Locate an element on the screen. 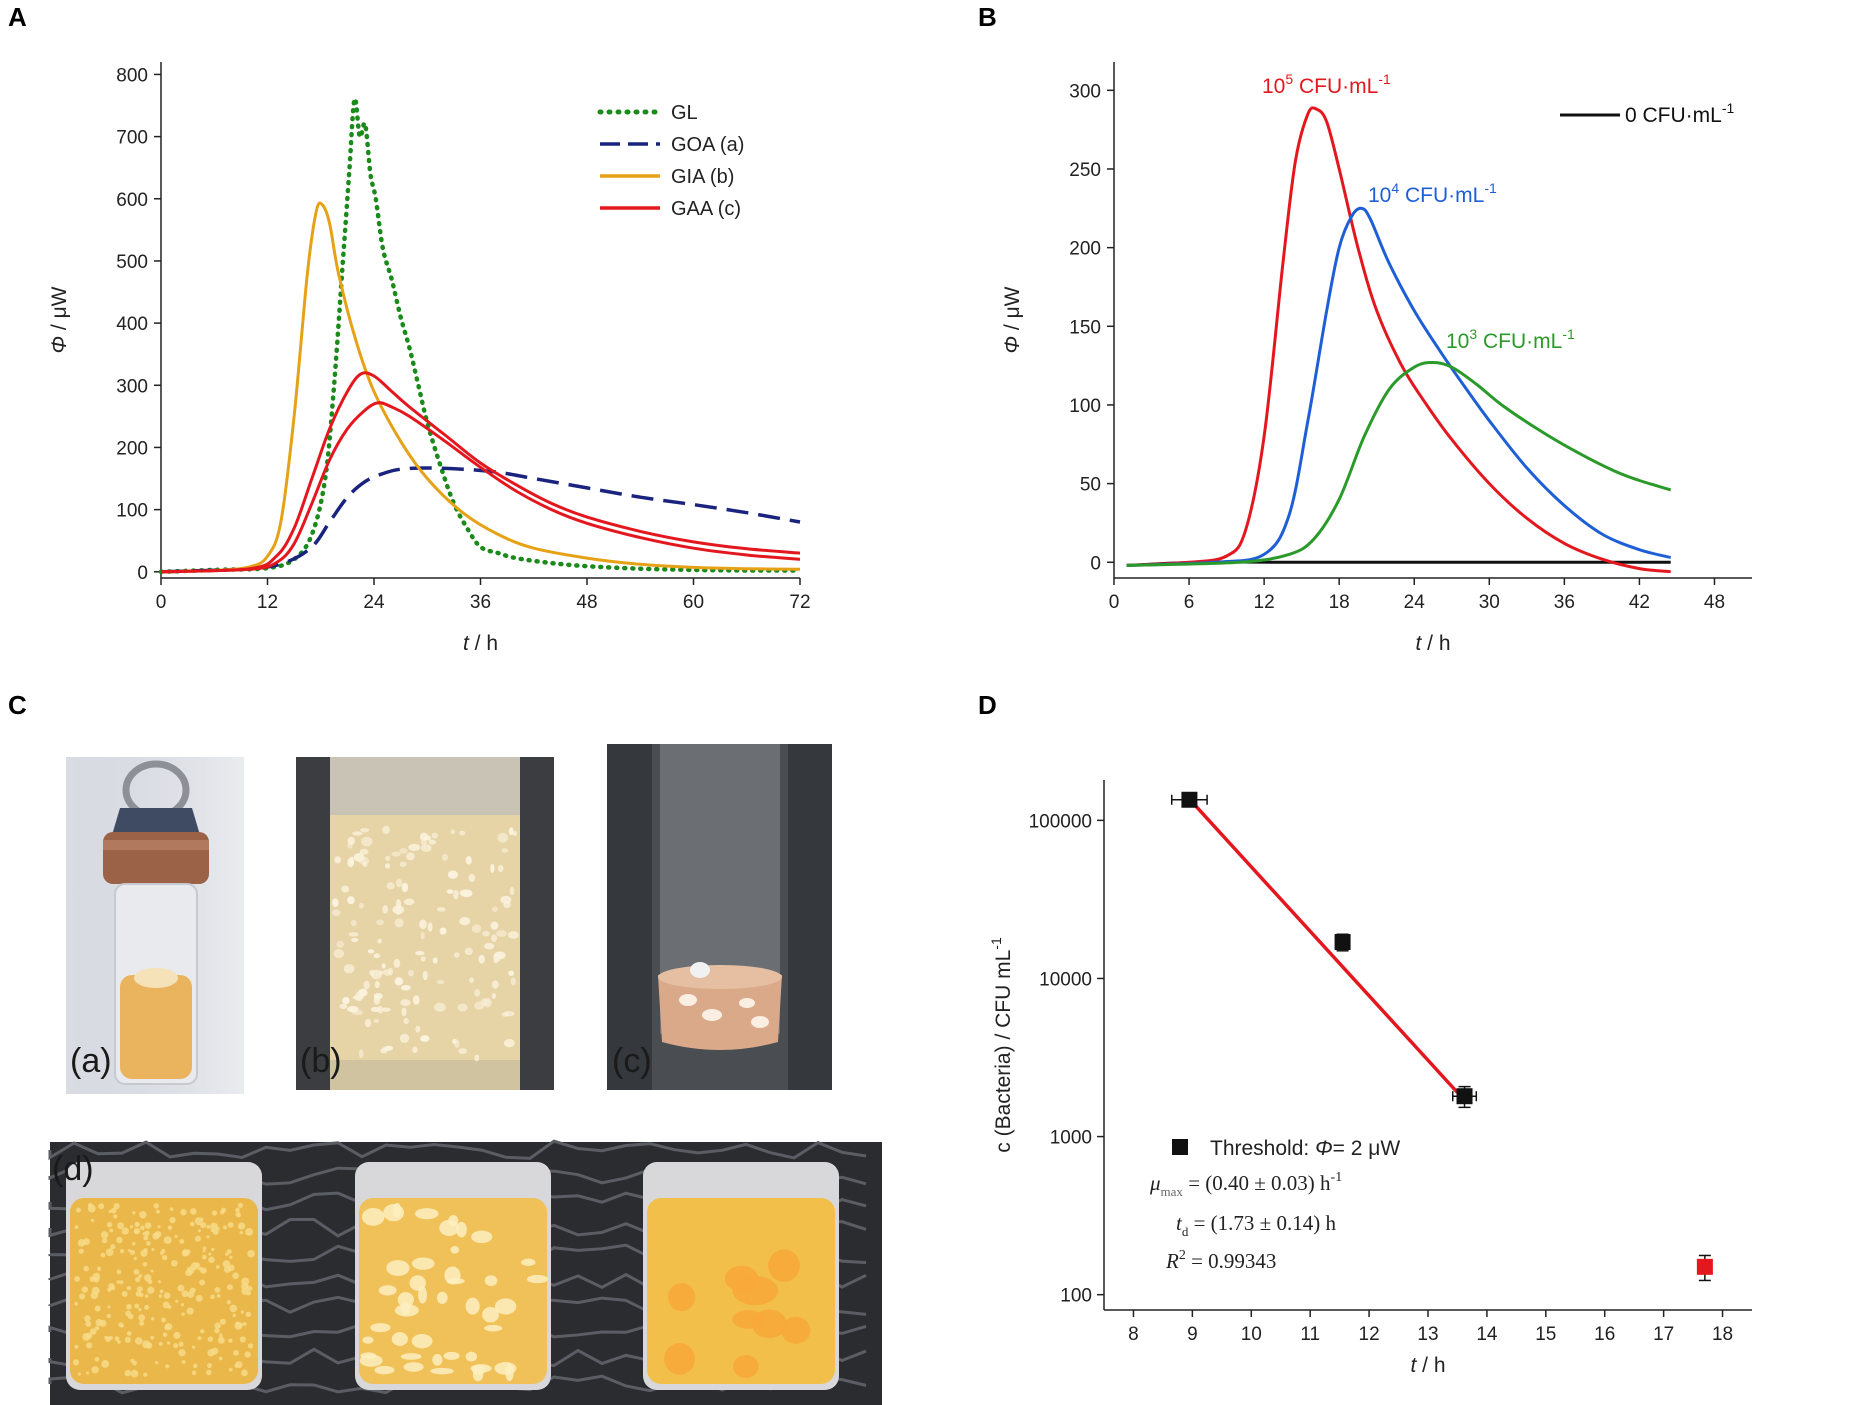 The image size is (1850, 1405). a-ytick-label: 300 is located at coordinates (132, 386).